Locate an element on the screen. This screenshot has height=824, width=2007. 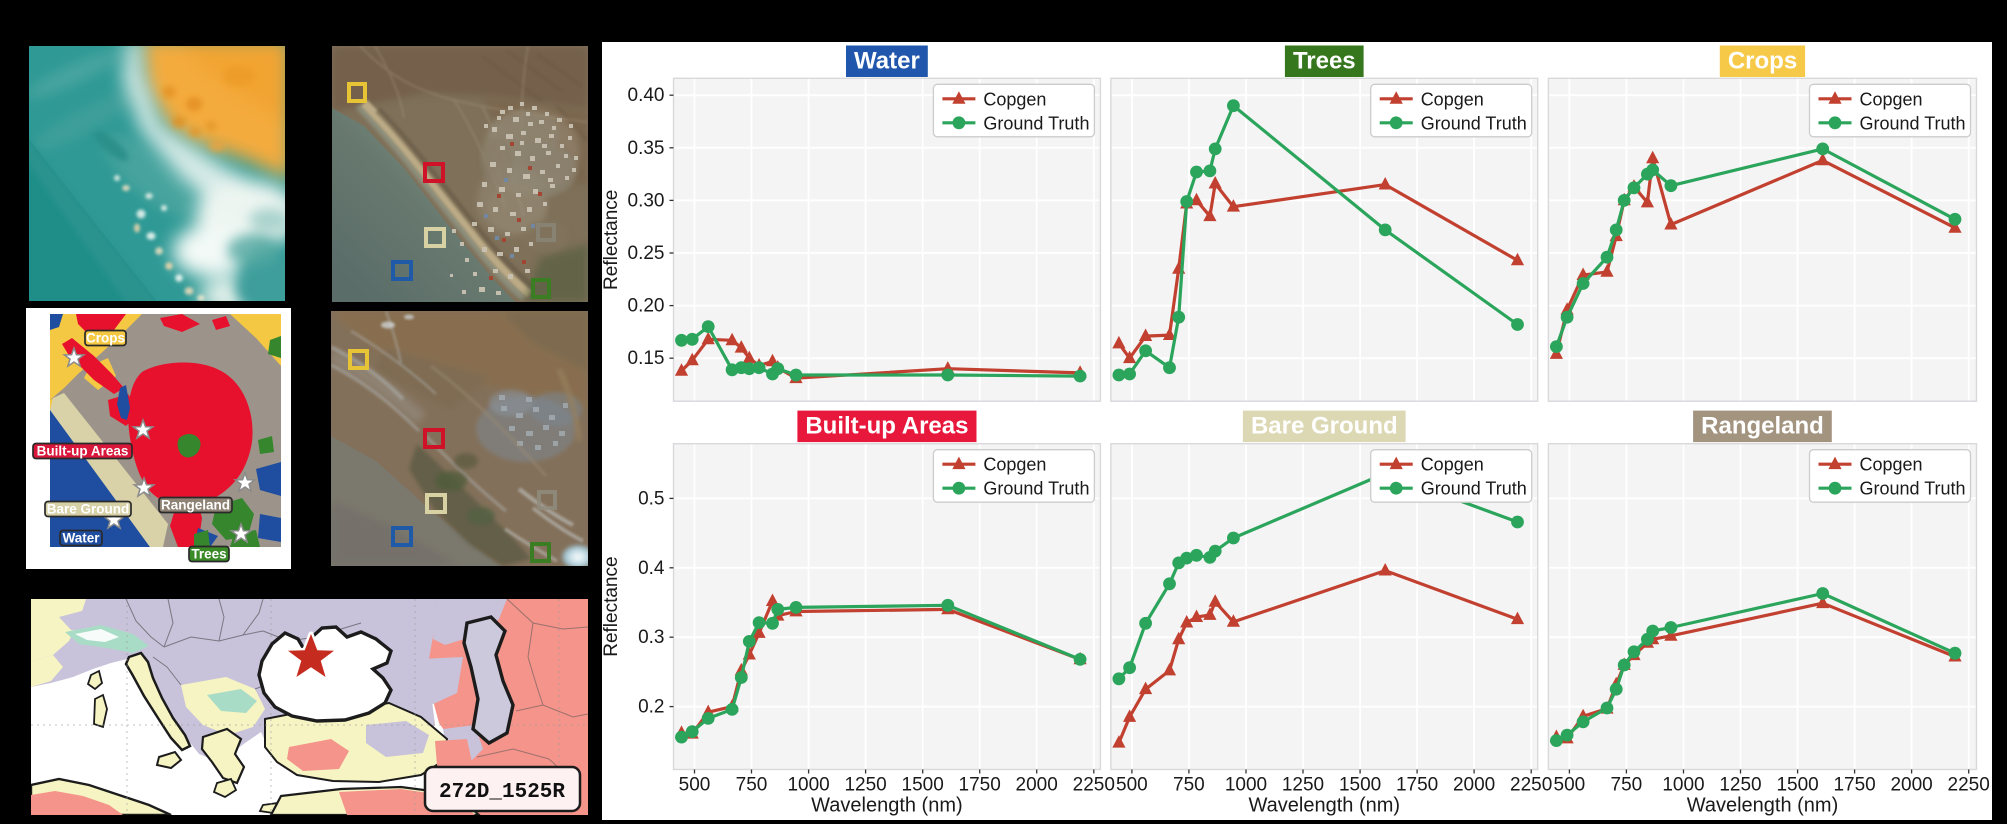
svg-text: 0.2 is located at coordinates (651, 707).